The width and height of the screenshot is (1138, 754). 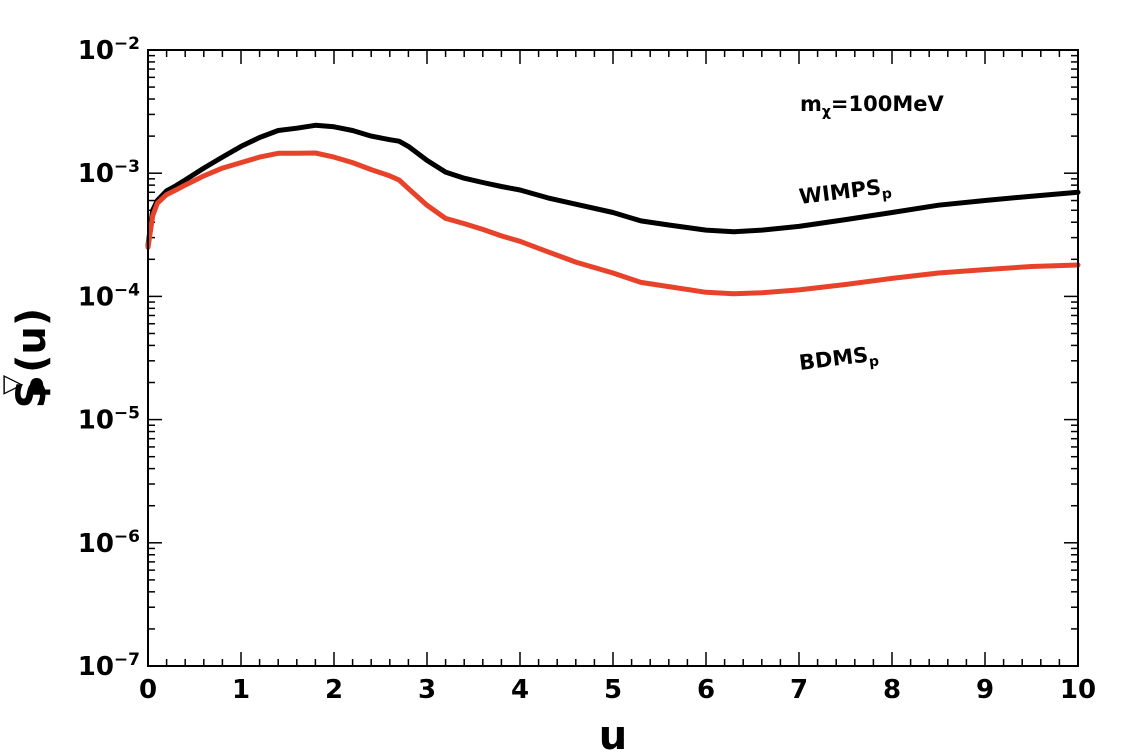 I want to click on y-axis-label-sub: P, so click(x=40, y=387).